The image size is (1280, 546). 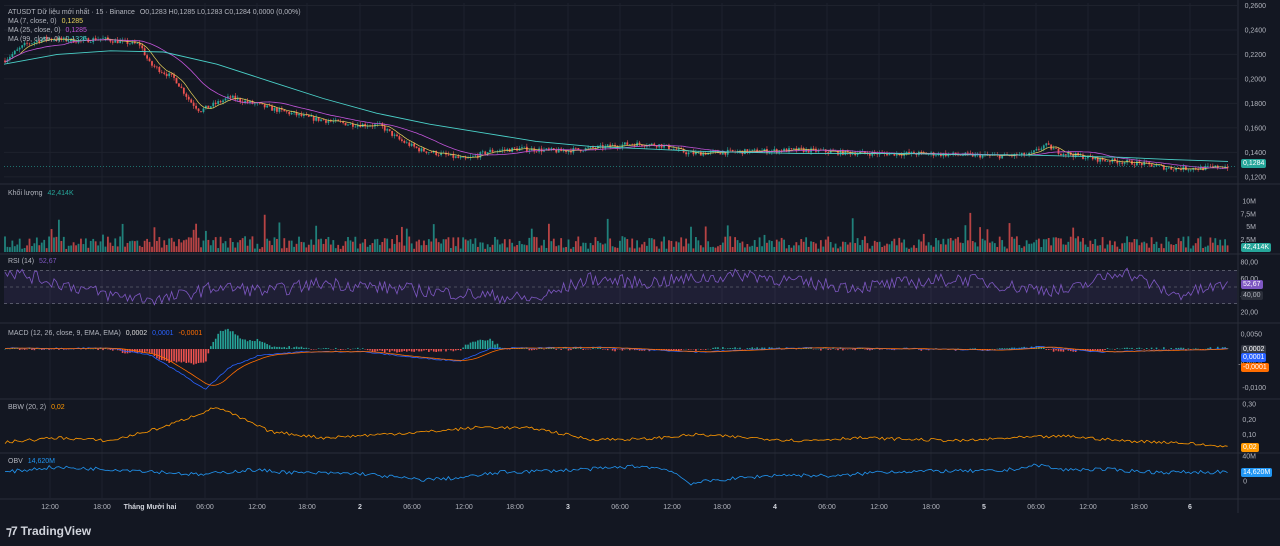 What do you see at coordinates (34, 39) in the screenshot?
I see `ma99-label: MA (99, close, 0)` at bounding box center [34, 39].